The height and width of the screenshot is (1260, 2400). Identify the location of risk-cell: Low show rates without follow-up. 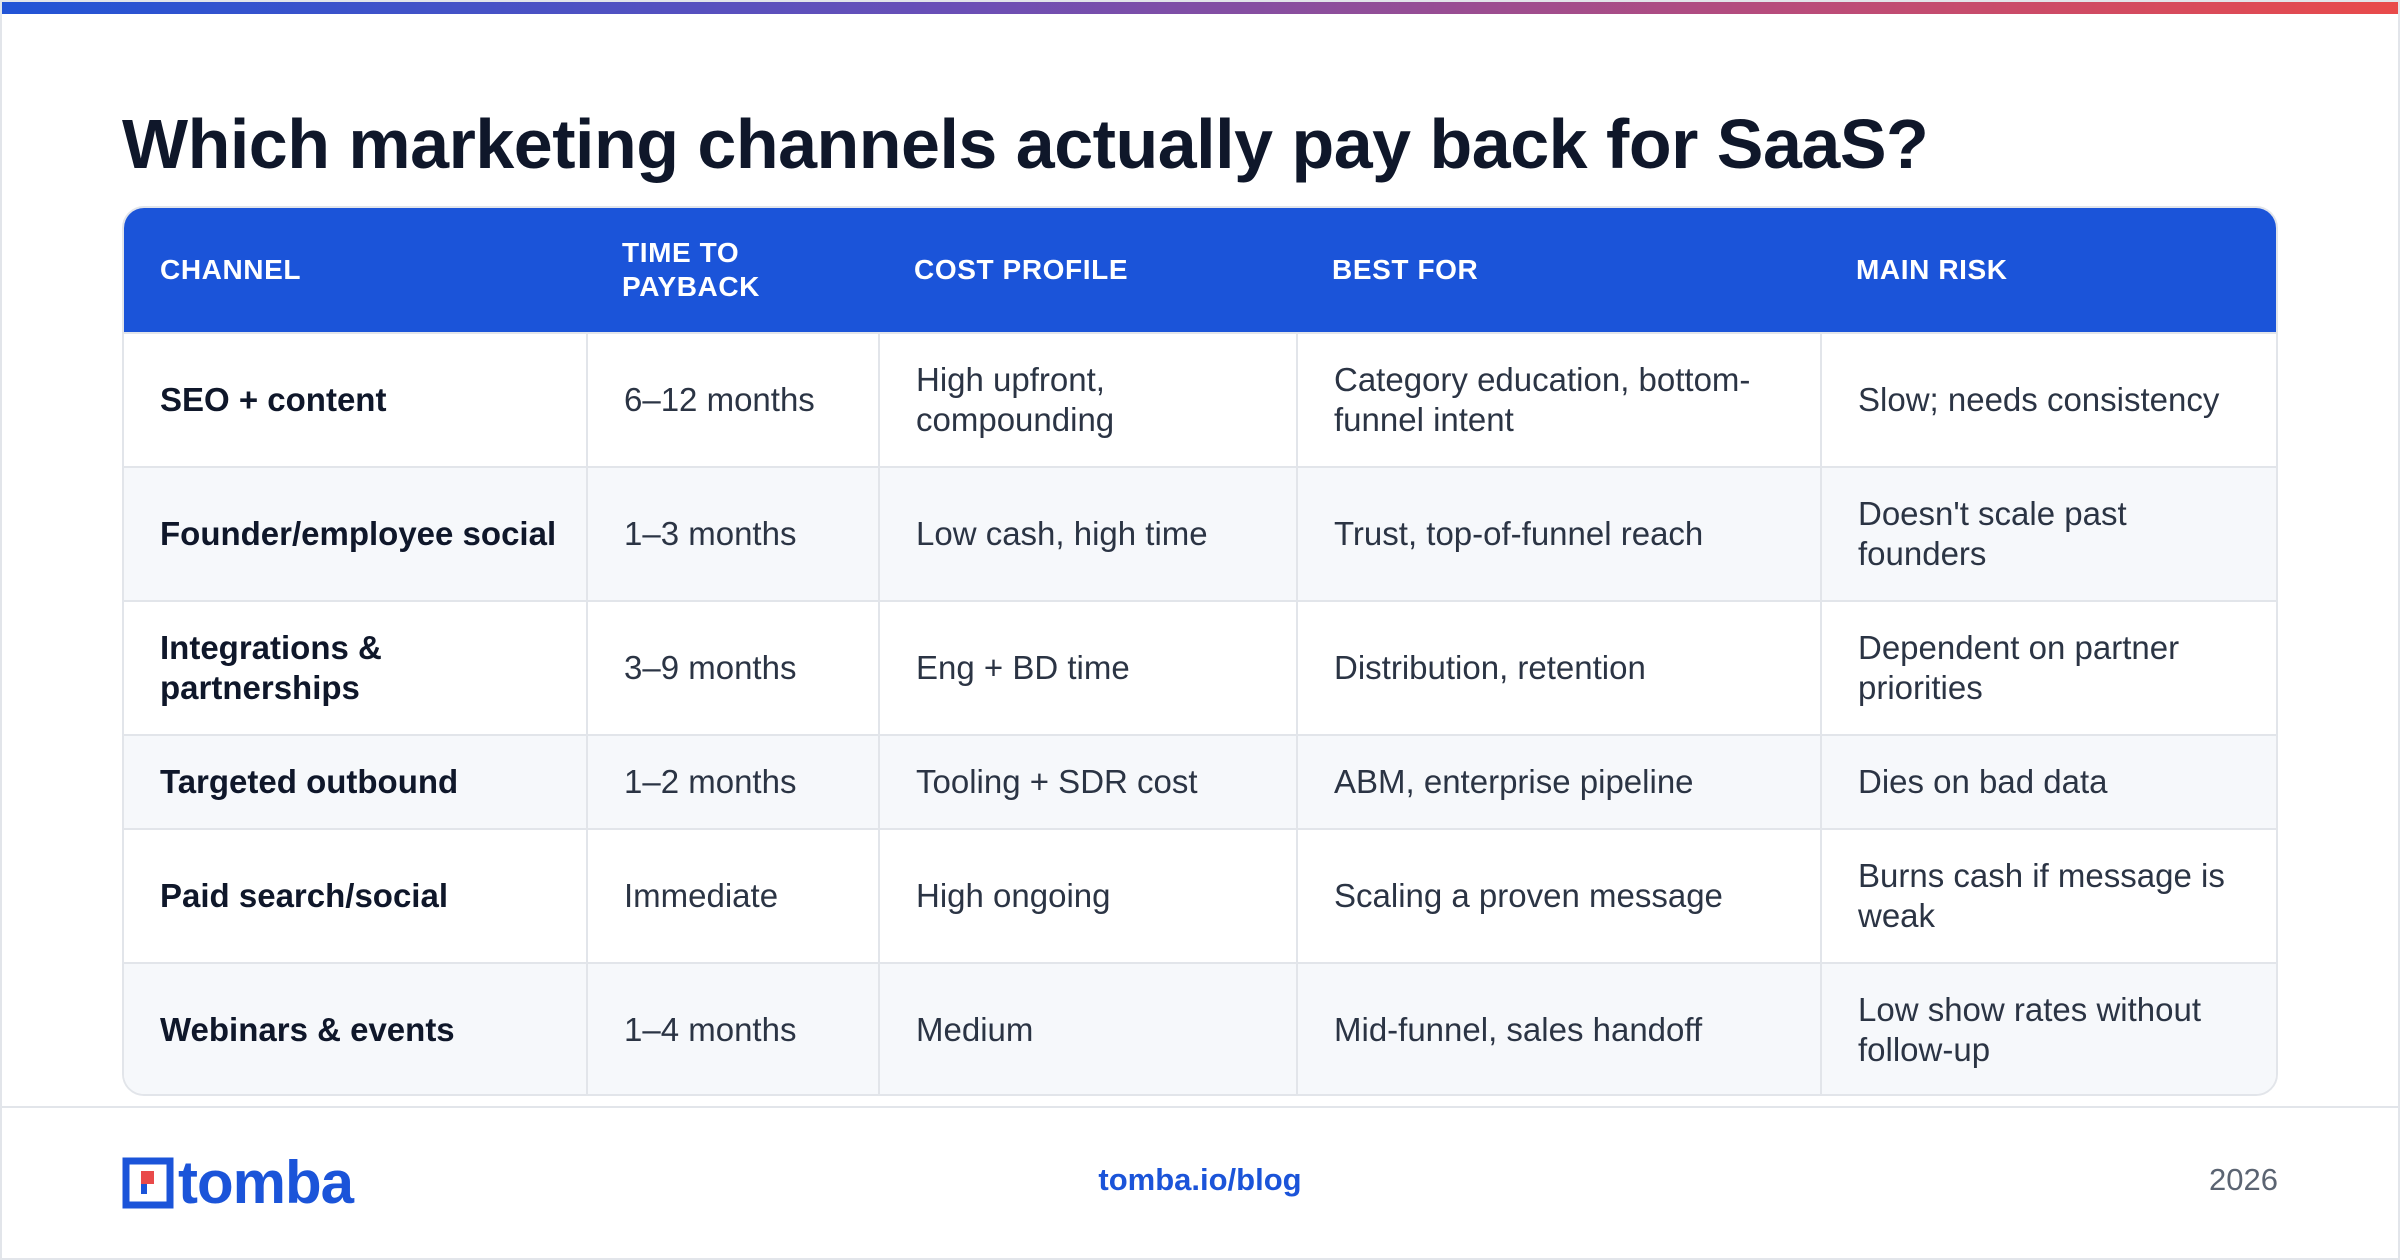
(2048, 1029).